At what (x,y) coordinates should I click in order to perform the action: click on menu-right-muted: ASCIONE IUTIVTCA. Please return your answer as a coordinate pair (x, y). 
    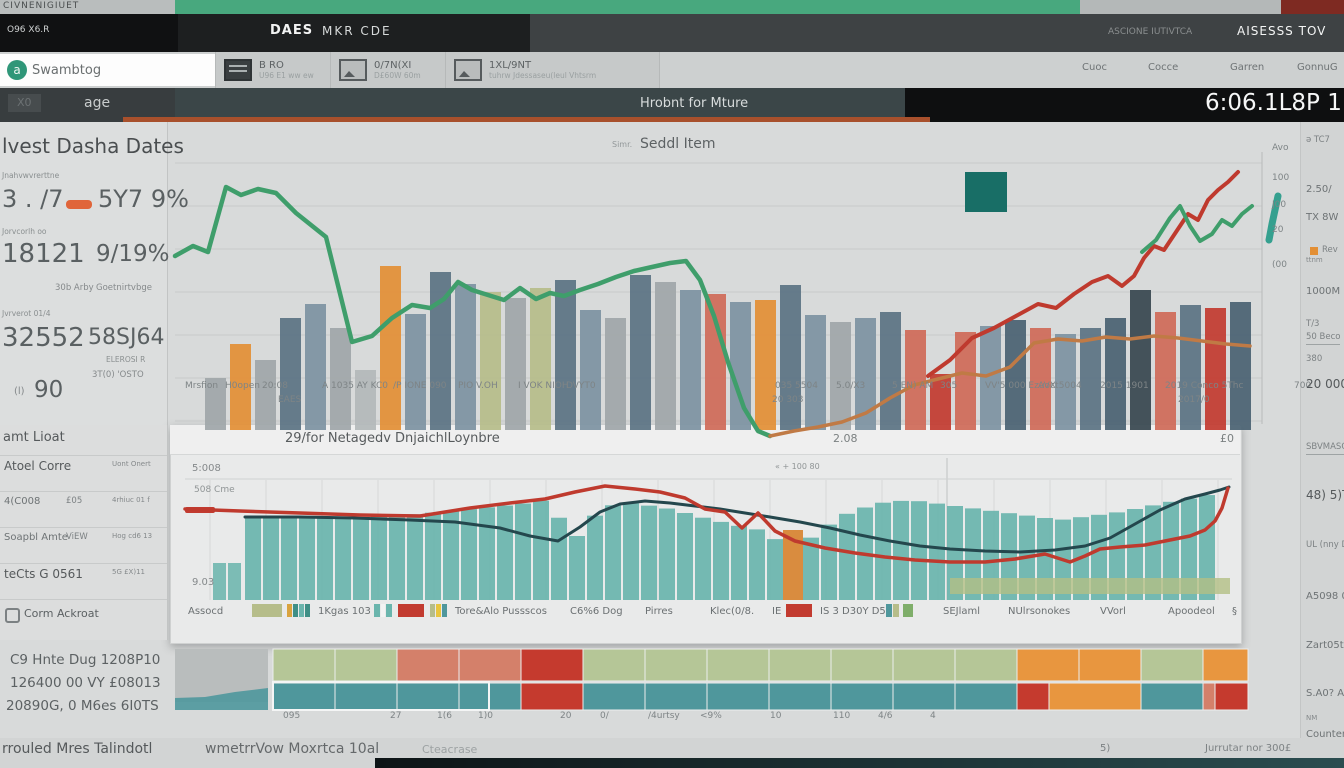
    Looking at the image, I should click on (1150, 32).